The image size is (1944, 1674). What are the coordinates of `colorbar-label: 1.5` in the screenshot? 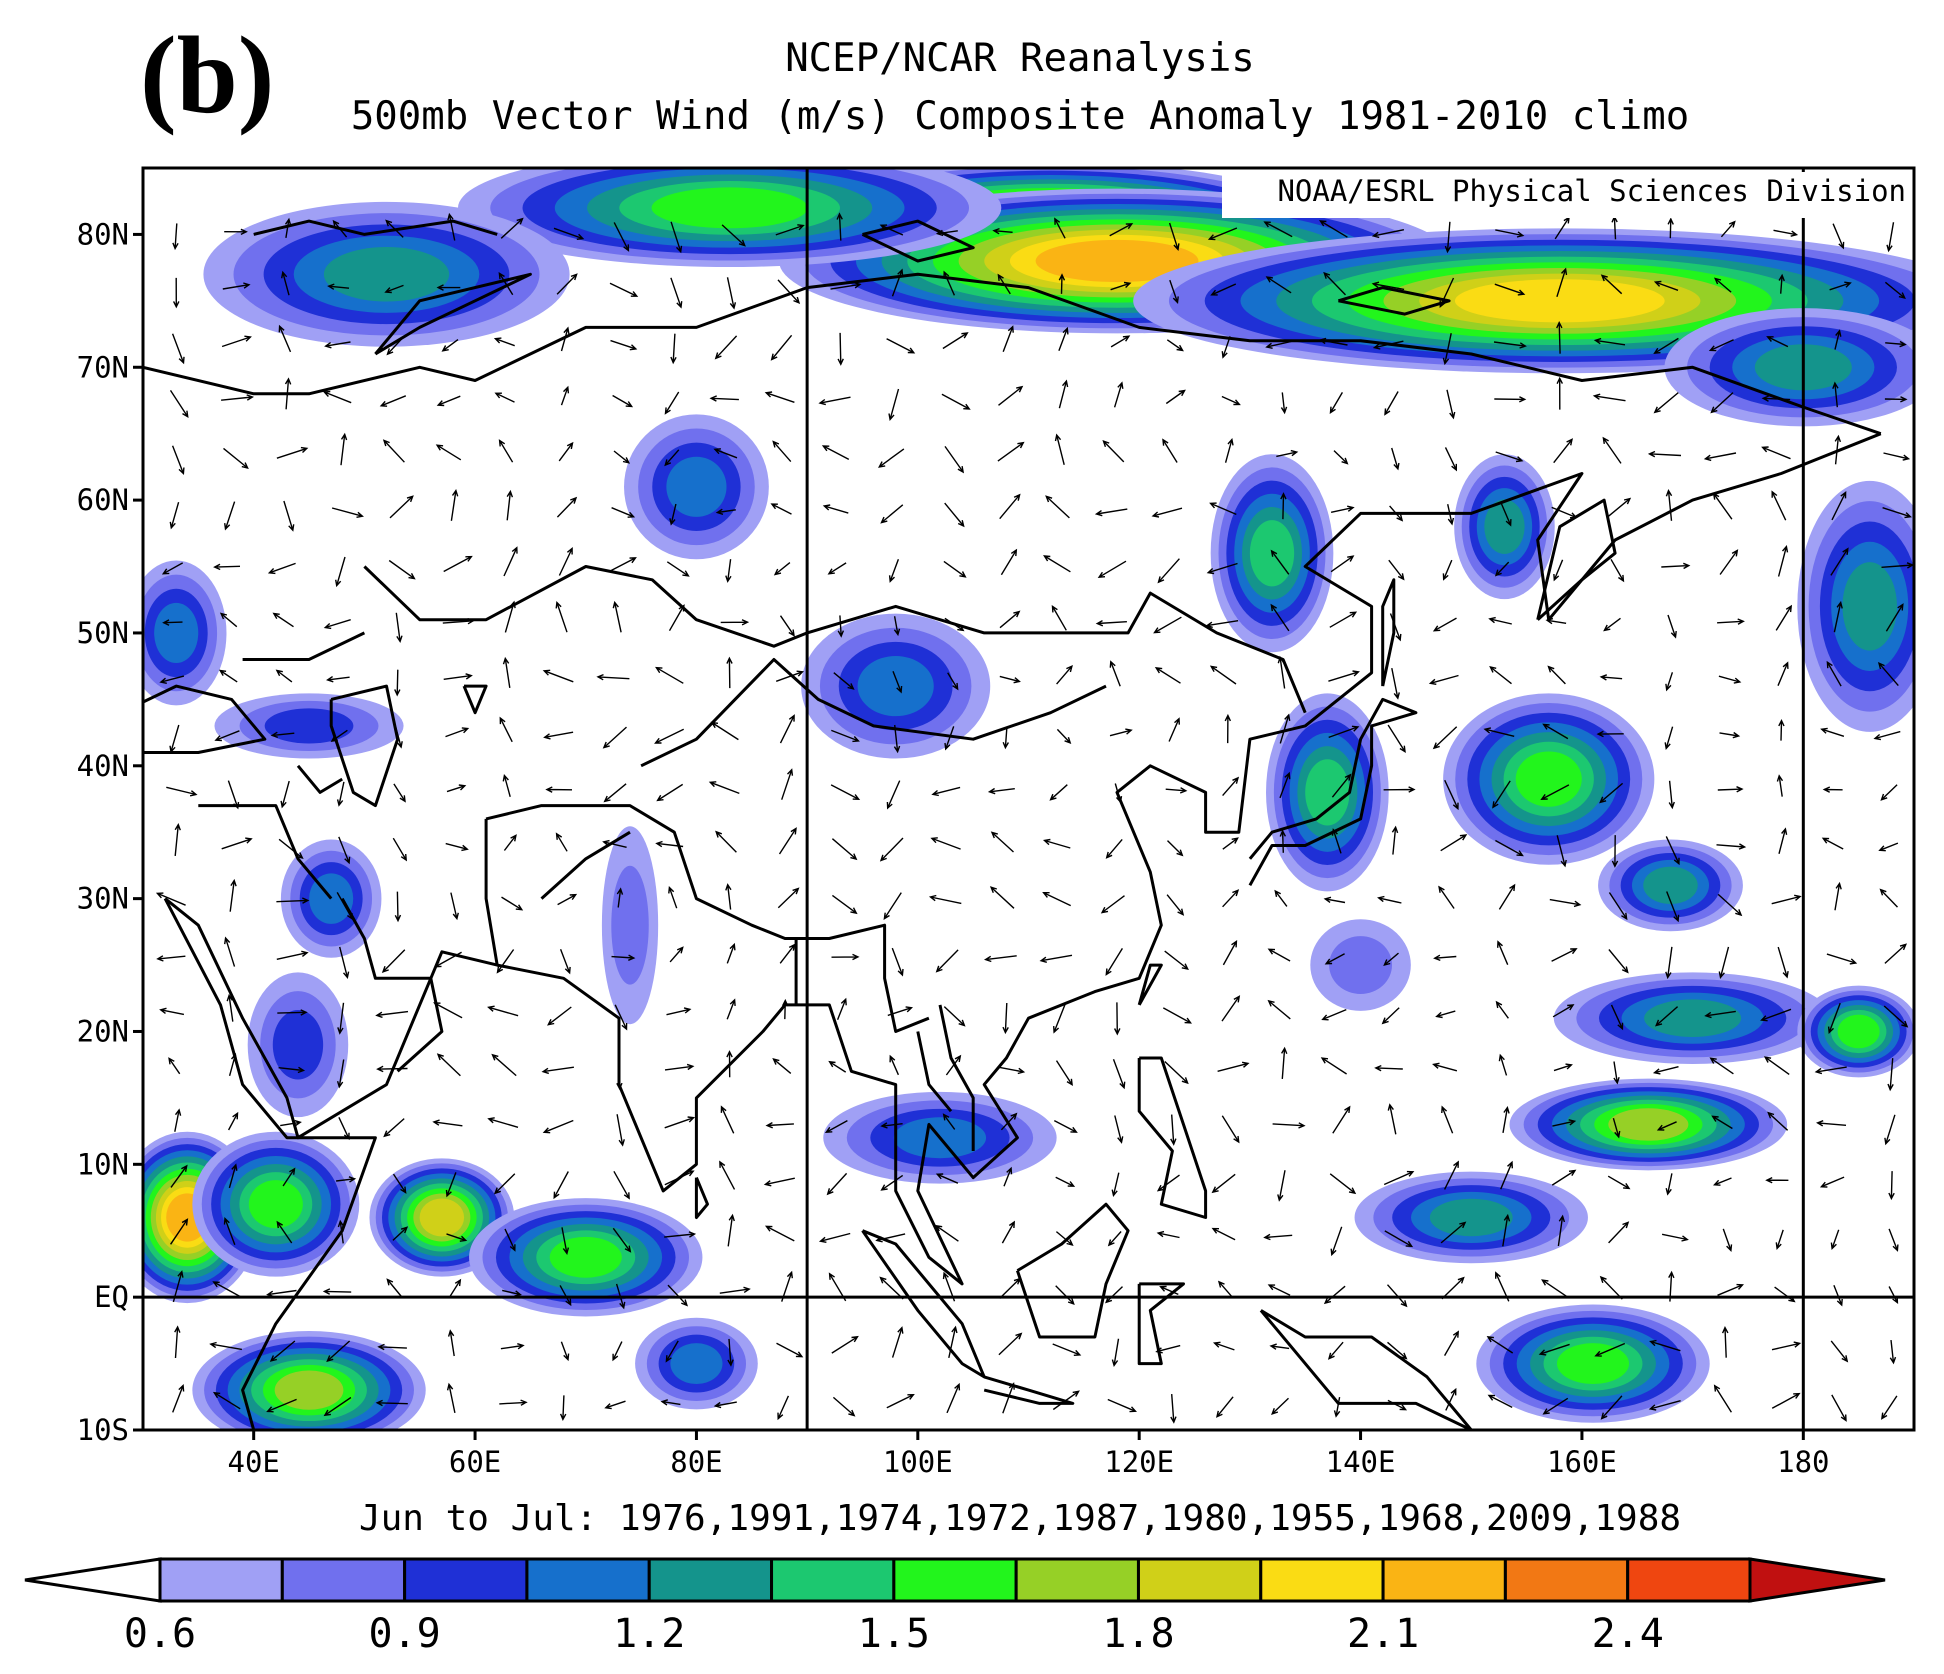 It's located at (894, 1634).